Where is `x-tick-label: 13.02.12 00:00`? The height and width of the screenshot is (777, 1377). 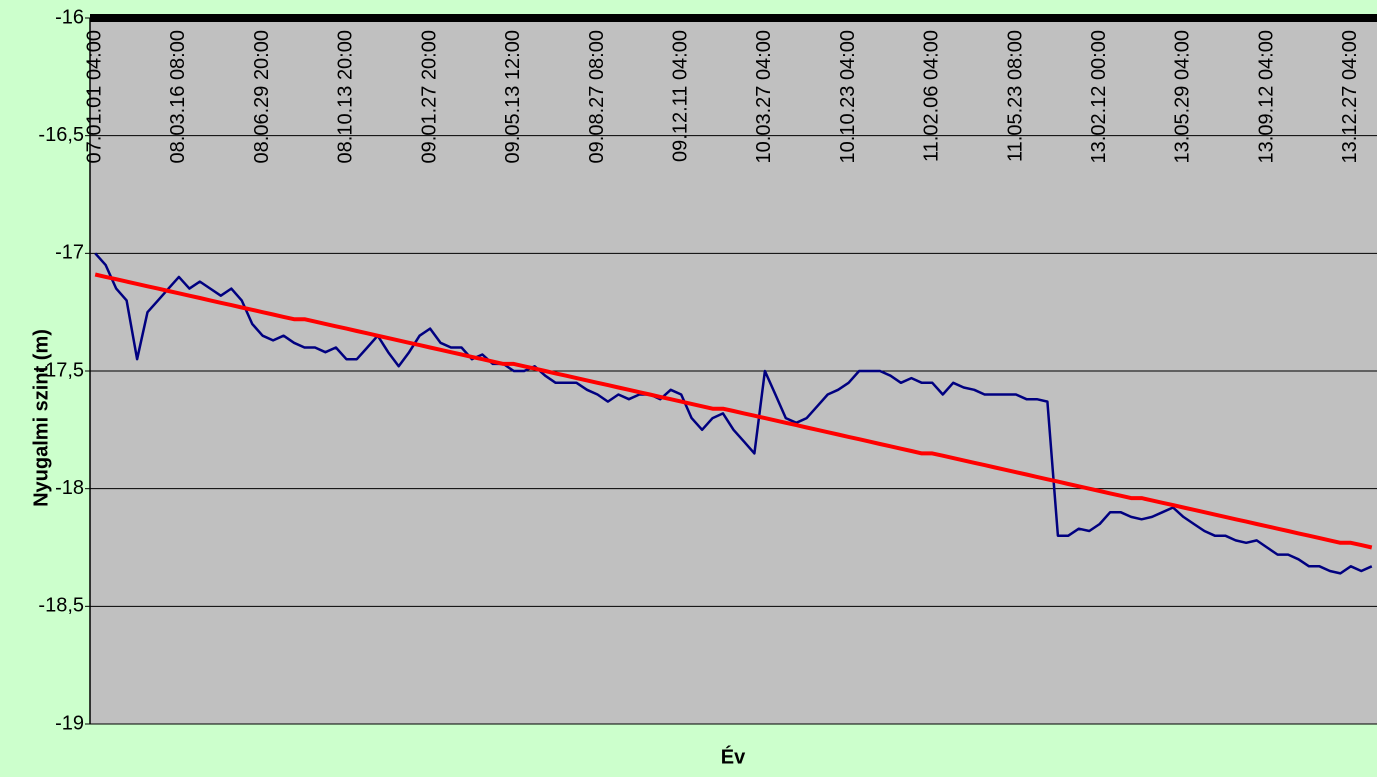
x-tick-label: 13.02.12 00:00 is located at coordinates (1099, 96).